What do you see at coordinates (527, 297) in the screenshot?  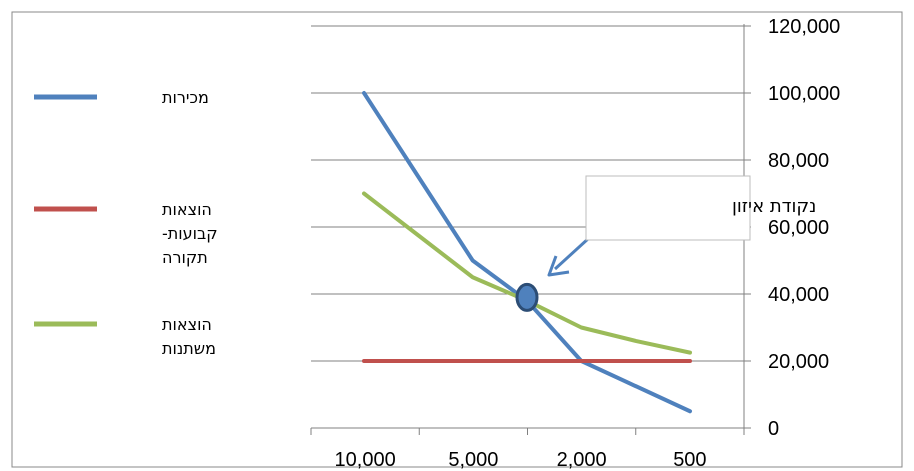 I see `break-even-marker` at bounding box center [527, 297].